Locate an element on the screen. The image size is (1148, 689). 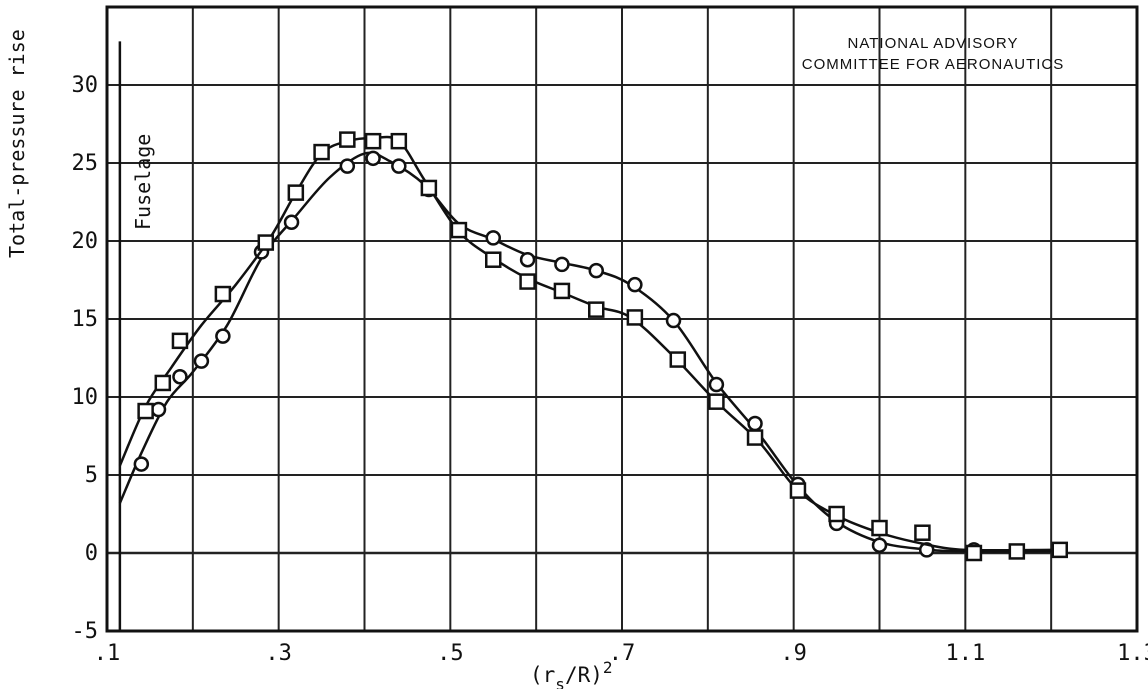
x-axis-title: (rs/R)2 is located at coordinates (571, 673).